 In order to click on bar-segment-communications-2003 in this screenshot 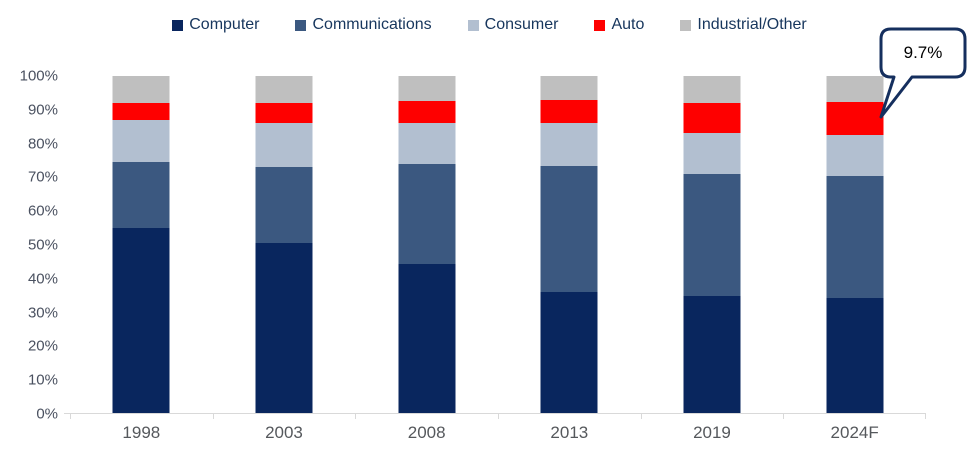, I will do `click(284, 205)`.